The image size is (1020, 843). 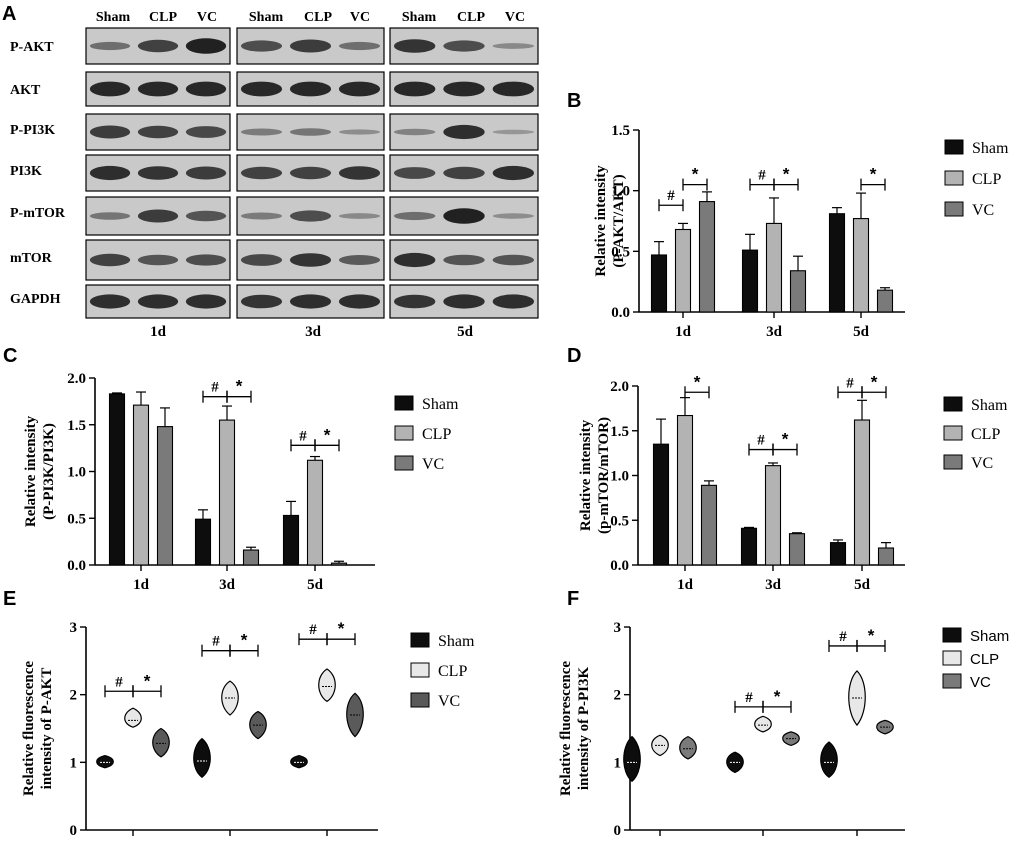 What do you see at coordinates (10, 356) in the screenshot?
I see `panel-letter-c: C` at bounding box center [10, 356].